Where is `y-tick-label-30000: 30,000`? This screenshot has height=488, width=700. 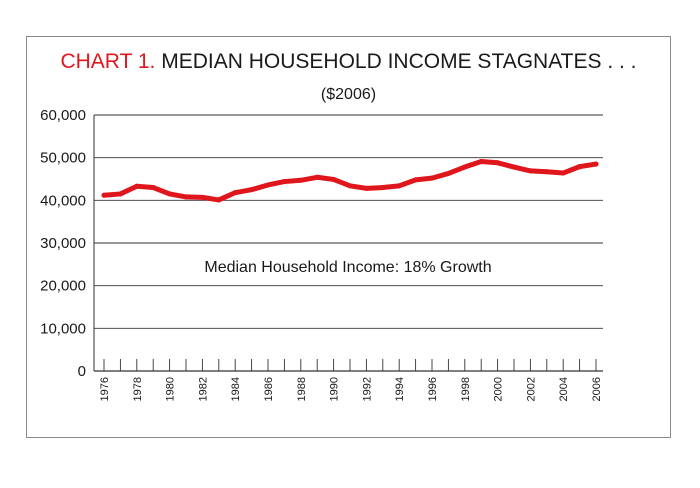
y-tick-label-30000: 30,000 is located at coordinates (63, 243).